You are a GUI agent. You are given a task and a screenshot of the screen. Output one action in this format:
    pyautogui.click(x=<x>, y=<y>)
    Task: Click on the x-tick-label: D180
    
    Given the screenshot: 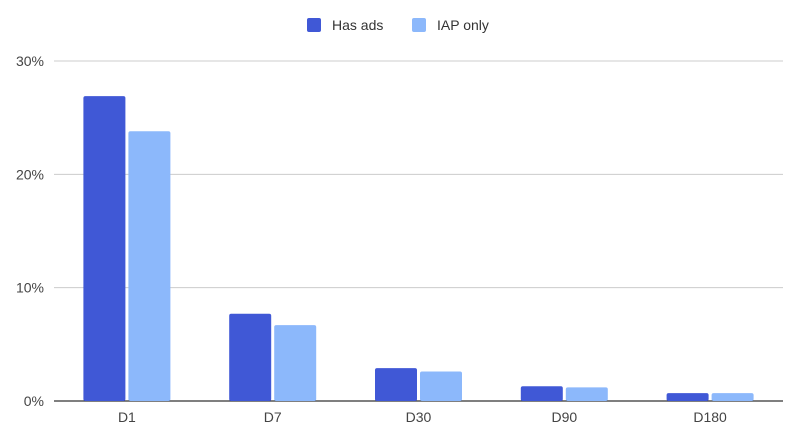 What is the action you would take?
    pyautogui.click(x=710, y=417)
    